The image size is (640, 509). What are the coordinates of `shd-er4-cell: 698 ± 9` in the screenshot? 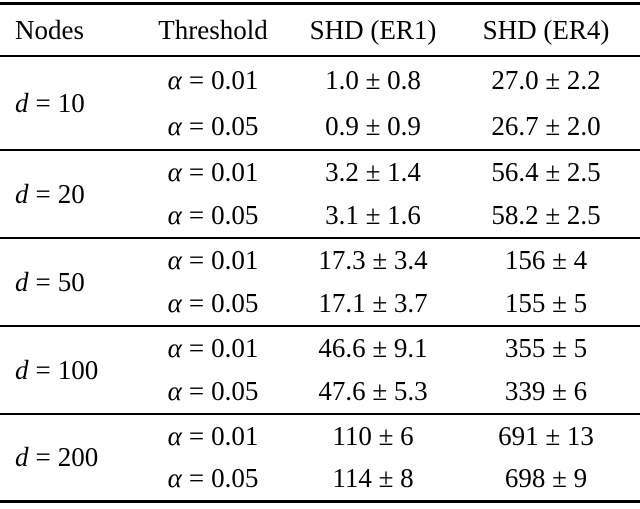 It's located at (546, 478).